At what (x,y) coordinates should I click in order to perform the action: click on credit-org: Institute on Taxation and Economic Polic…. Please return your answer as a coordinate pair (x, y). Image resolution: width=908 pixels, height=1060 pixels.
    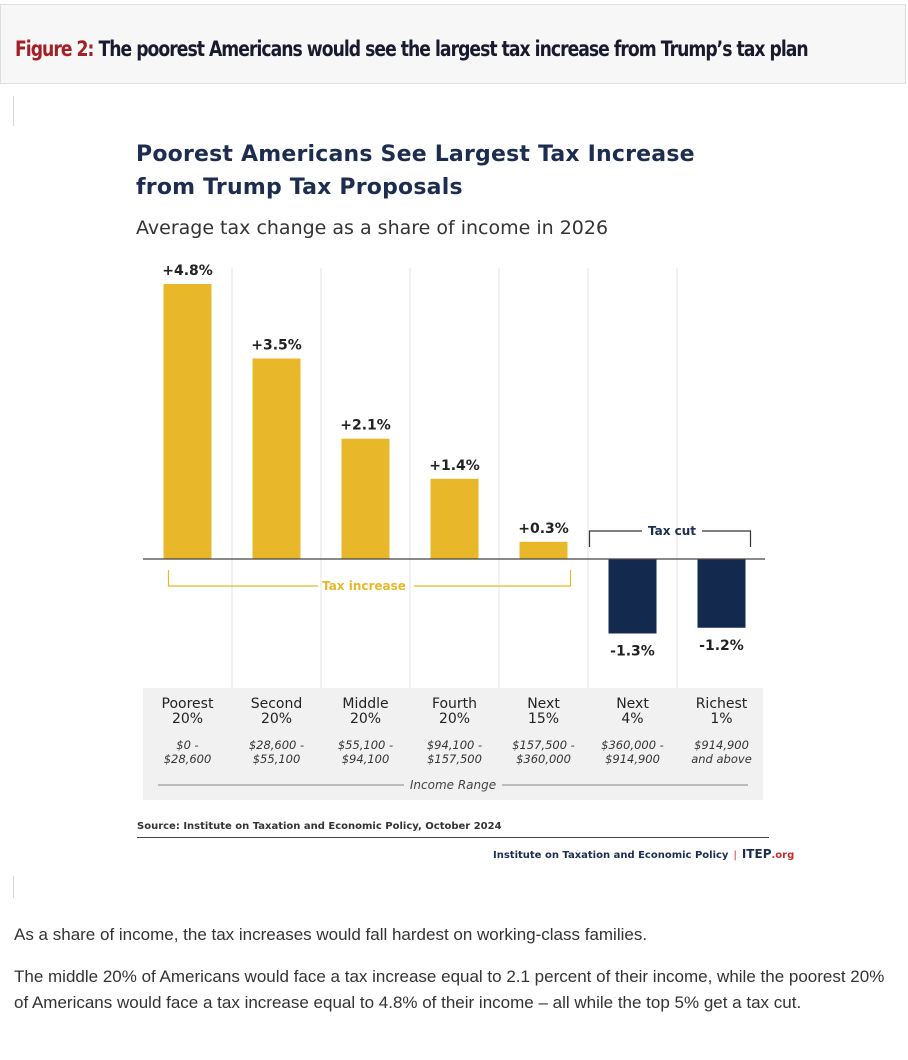
    Looking at the image, I should click on (611, 855).